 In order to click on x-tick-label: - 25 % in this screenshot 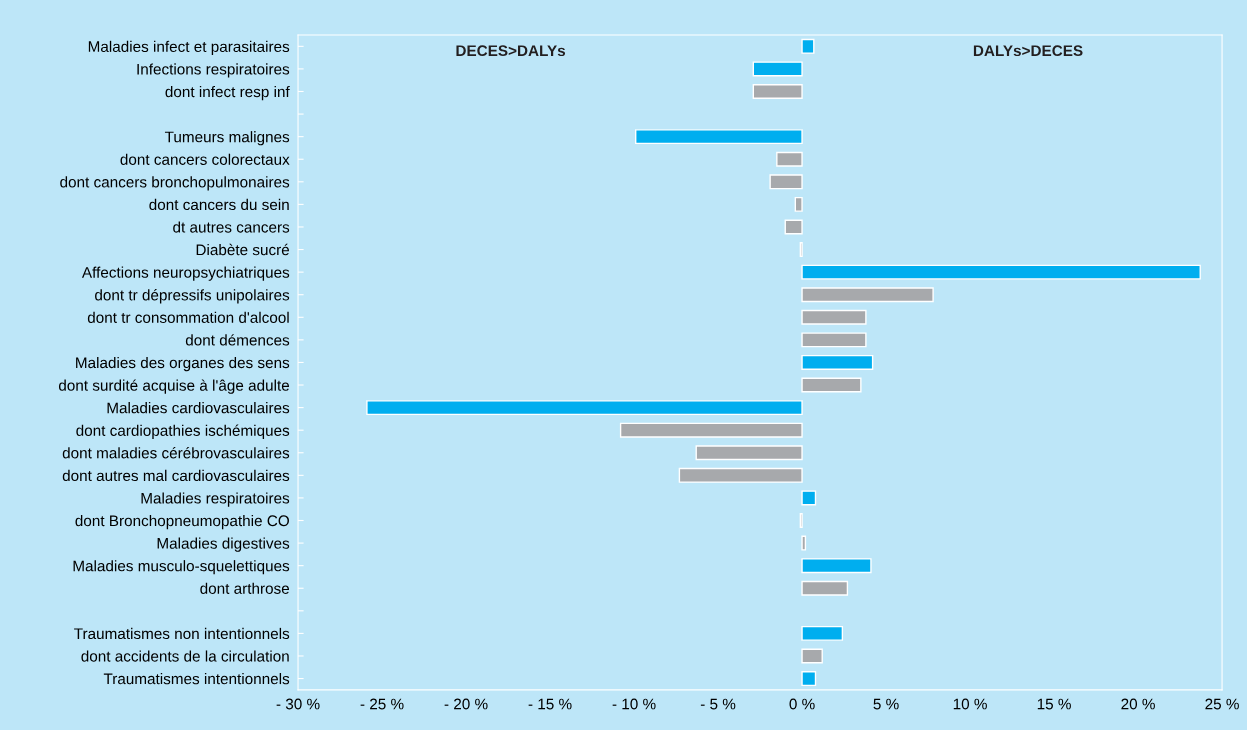, I will do `click(382, 704)`.